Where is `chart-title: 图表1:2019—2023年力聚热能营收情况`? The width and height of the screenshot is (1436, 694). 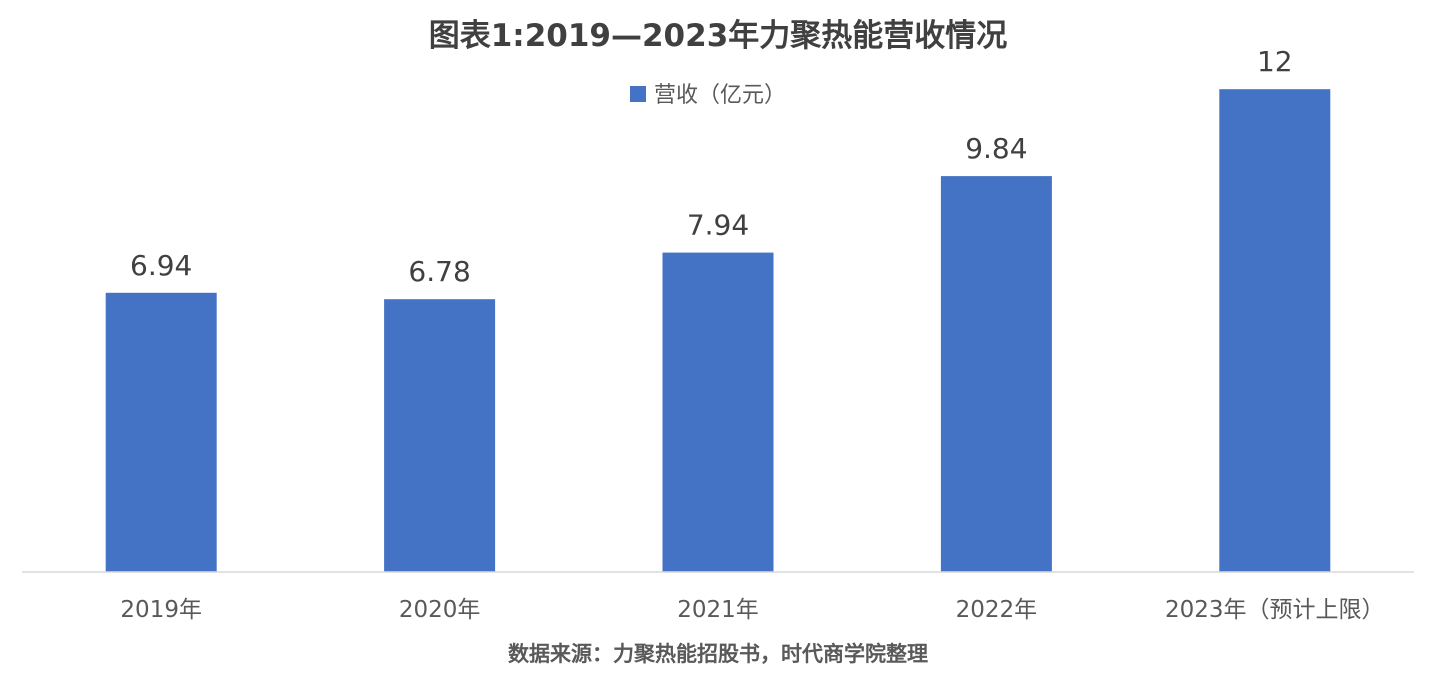 chart-title: 图表1:2019—2023年力聚热能营收情况 is located at coordinates (718, 36).